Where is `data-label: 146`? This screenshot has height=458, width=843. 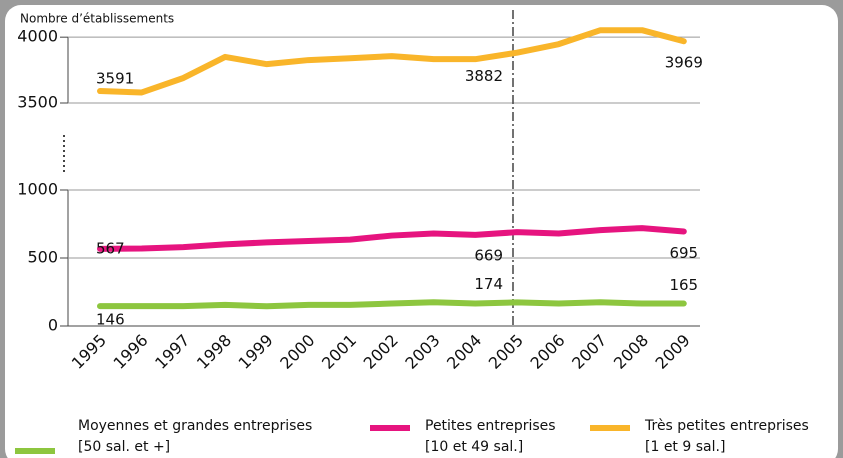 data-label: 146 is located at coordinates (110, 320).